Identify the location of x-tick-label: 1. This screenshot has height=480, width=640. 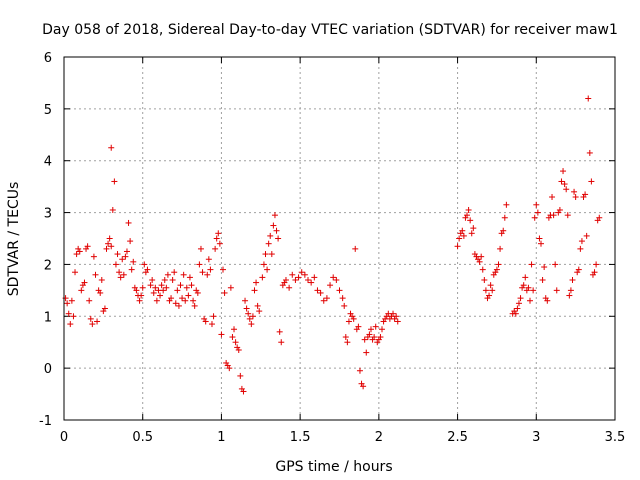
(221, 437).